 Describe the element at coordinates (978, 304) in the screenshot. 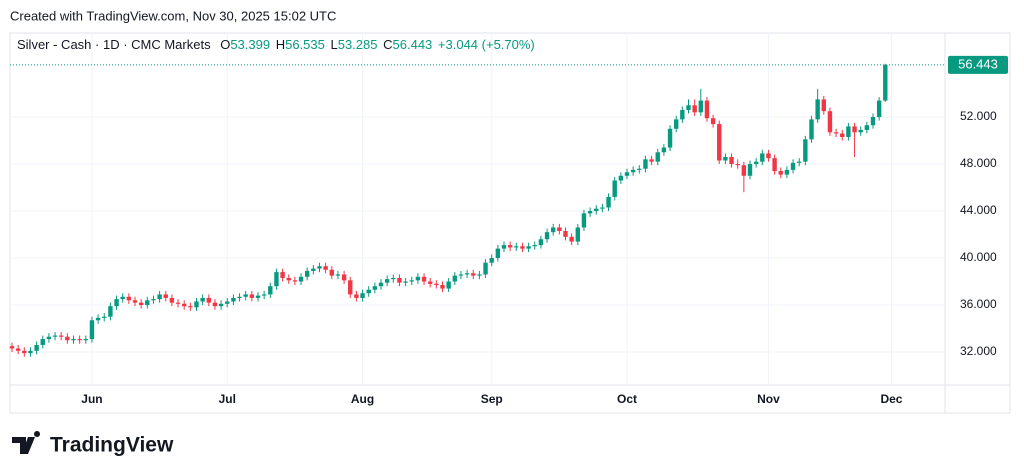

I see `y-tick-label: 36.000` at that location.